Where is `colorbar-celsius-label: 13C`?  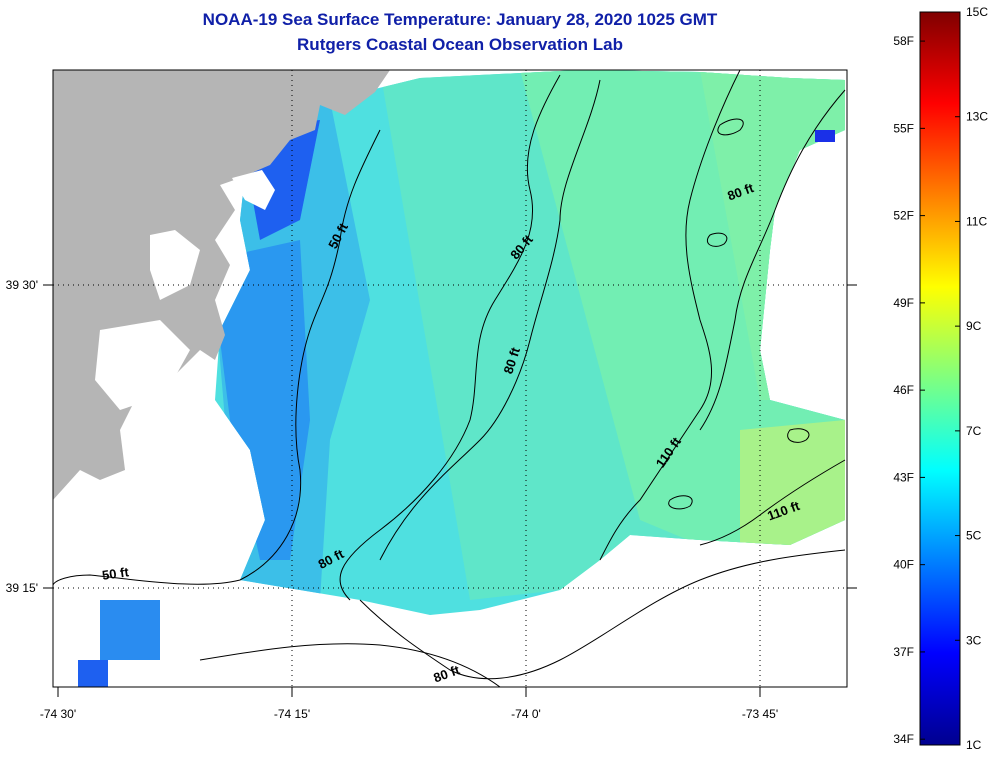
colorbar-celsius-label: 13C is located at coordinates (977, 117).